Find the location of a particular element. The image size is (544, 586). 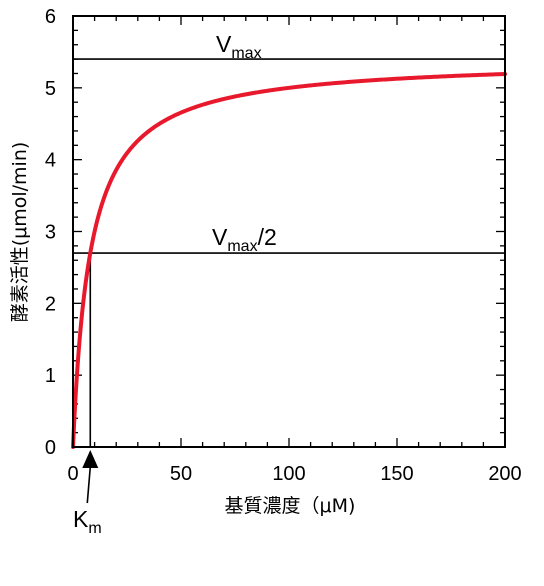

y-tick-label: 2 is located at coordinates (50, 304).